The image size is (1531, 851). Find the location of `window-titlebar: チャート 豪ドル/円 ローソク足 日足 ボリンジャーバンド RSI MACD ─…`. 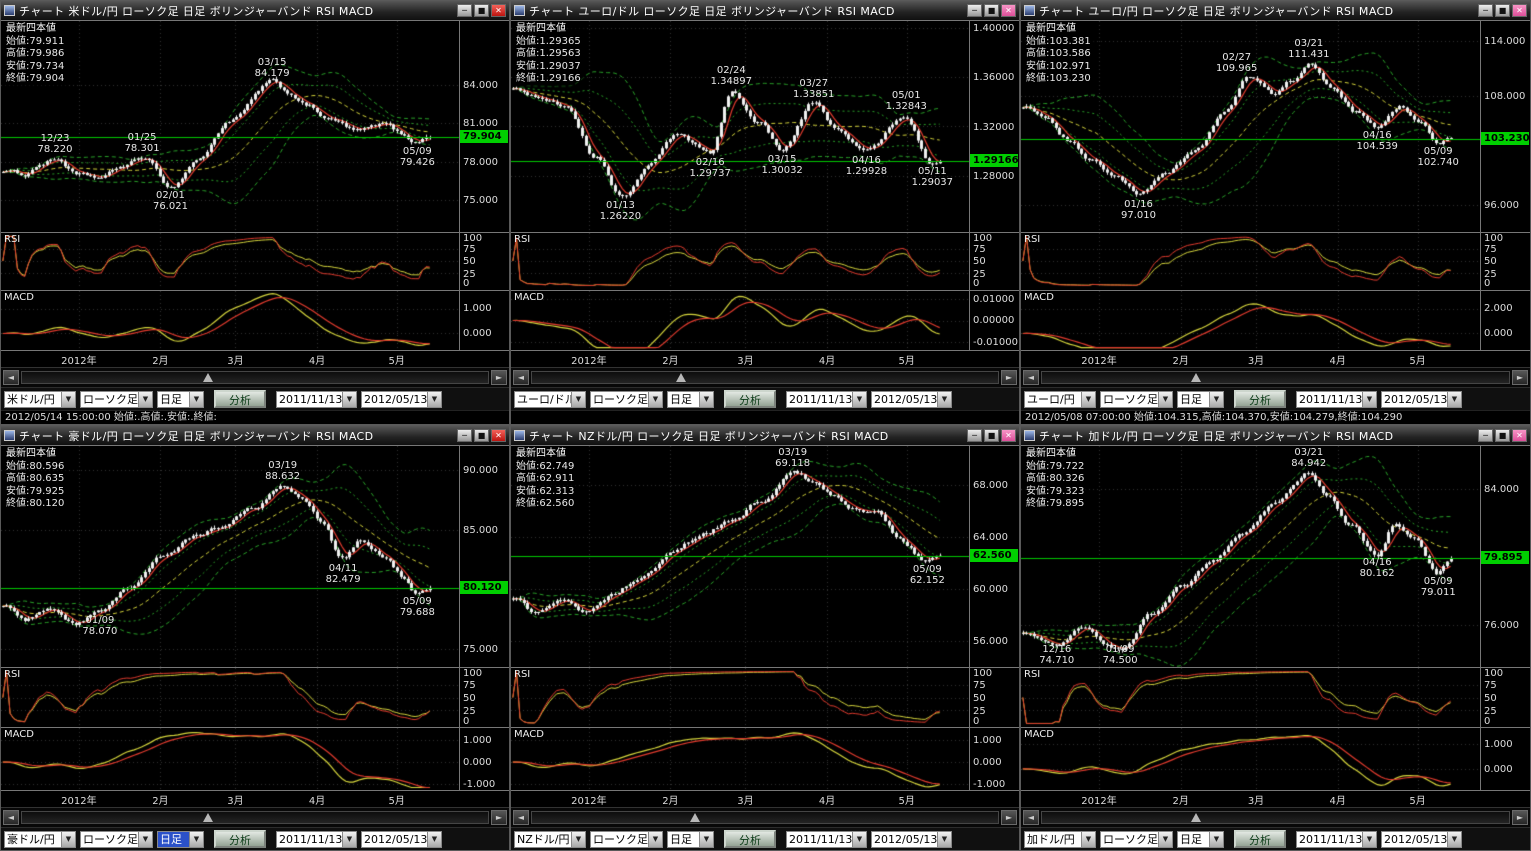

window-titlebar: チャート 豪ドル/円 ローソク足 日足 ボリンジャーバンド RSI MACD ─… is located at coordinates (255, 435).